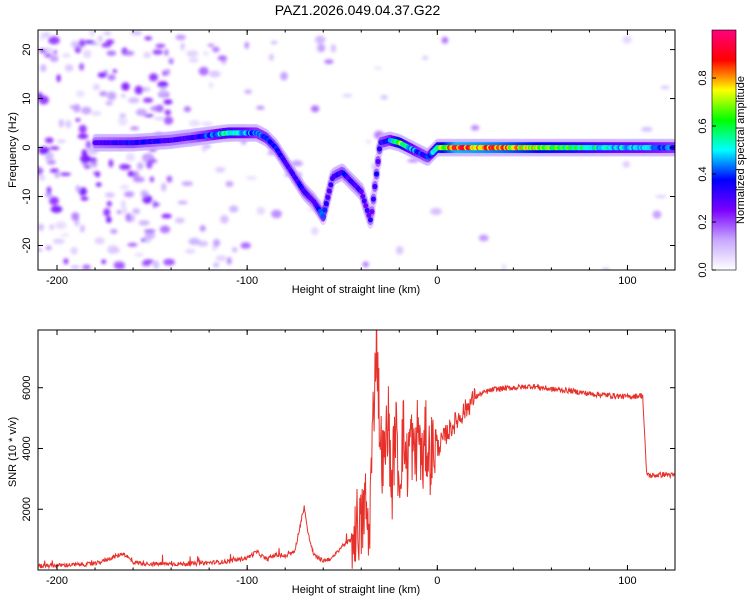 Image resolution: width=750 pixels, height=600 pixels. What do you see at coordinates (357, 10) in the screenshot?
I see `chart-title: PAZ1.2026.049.04.37.G22` at bounding box center [357, 10].